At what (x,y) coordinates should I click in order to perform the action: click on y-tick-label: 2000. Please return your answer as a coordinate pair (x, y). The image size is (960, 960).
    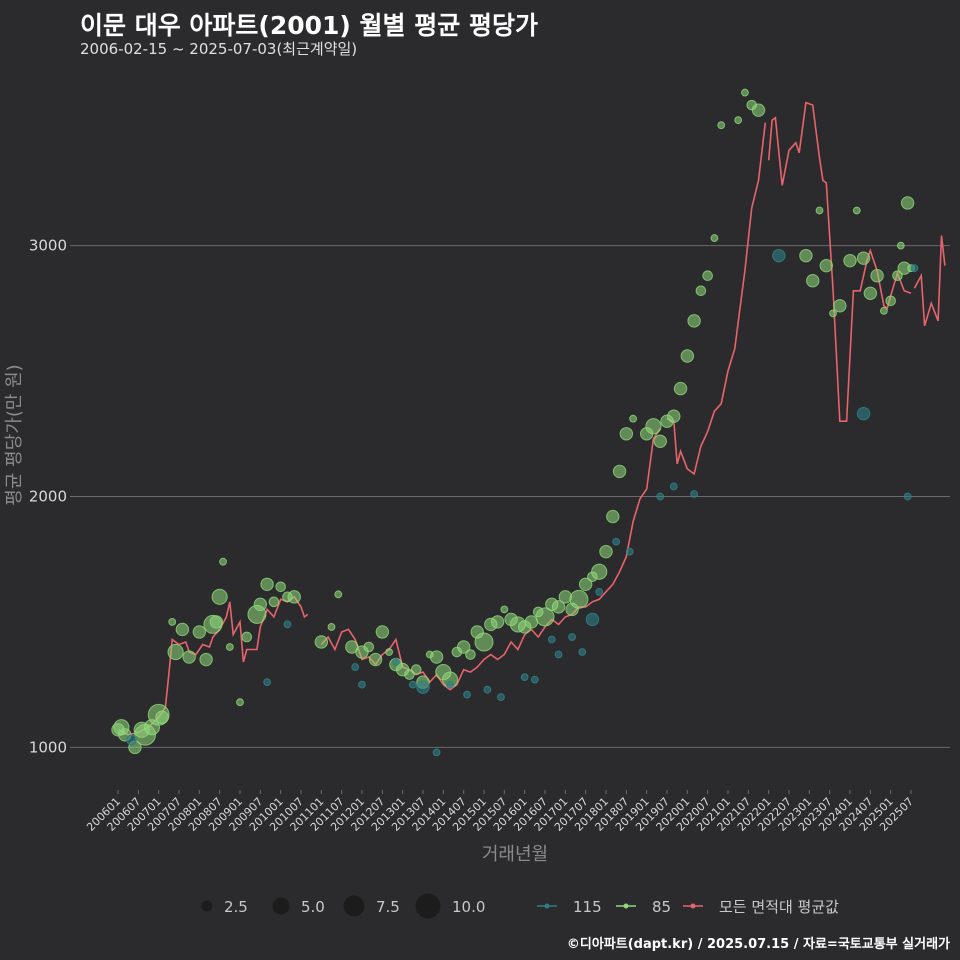
    Looking at the image, I should click on (48, 496).